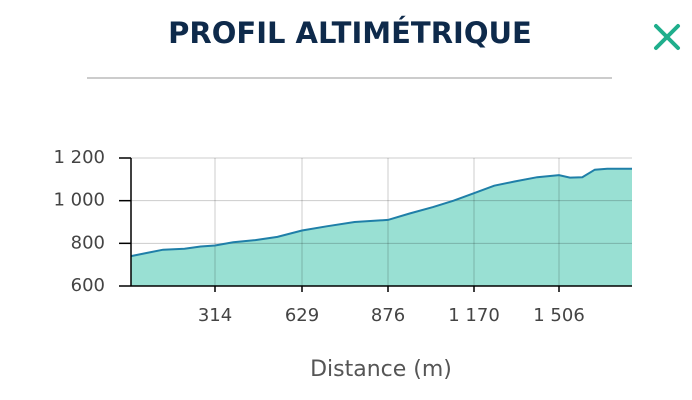 This screenshot has width=692, height=400. I want to click on y-tick-label: 1 000, so click(79, 200).